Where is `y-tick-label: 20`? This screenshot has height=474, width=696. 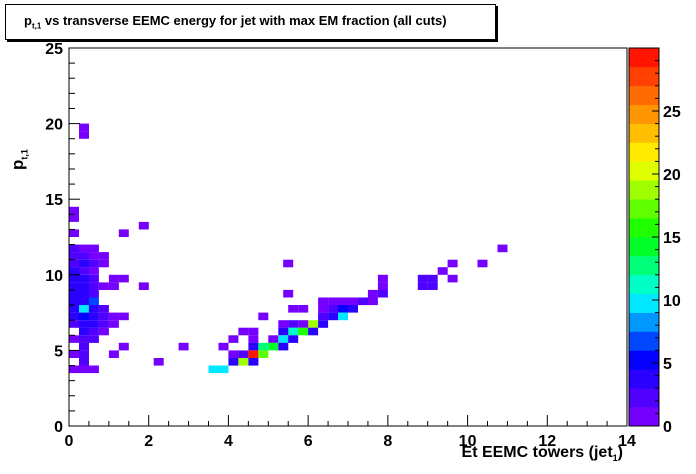 y-tick-label: 20 is located at coordinates (54, 125).